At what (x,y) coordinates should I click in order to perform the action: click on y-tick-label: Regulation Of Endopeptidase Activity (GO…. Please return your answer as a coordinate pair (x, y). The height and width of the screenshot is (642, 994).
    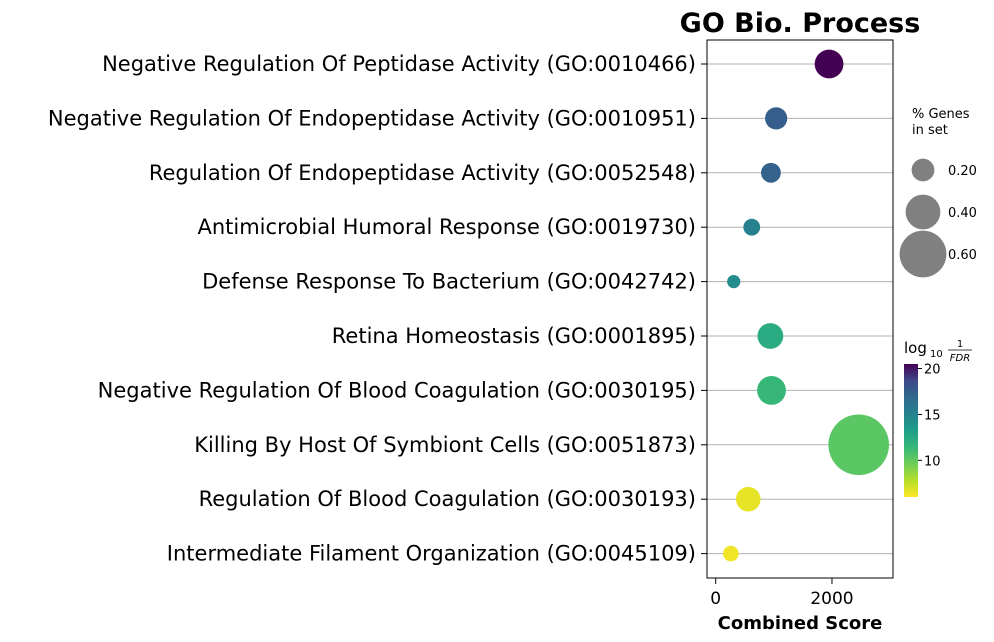
    Looking at the image, I should click on (422, 173).